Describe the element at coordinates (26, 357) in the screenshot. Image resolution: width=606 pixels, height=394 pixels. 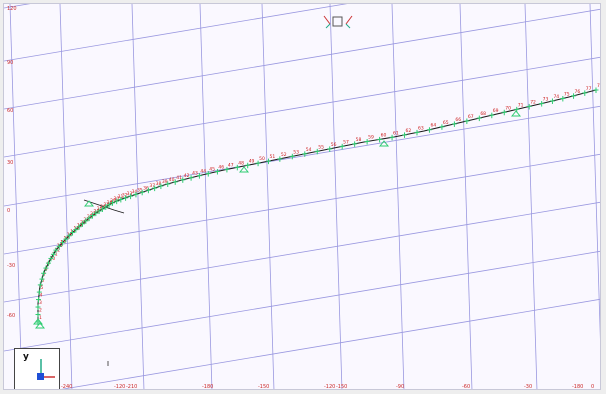
I see `axis-y-label: y` at that location.